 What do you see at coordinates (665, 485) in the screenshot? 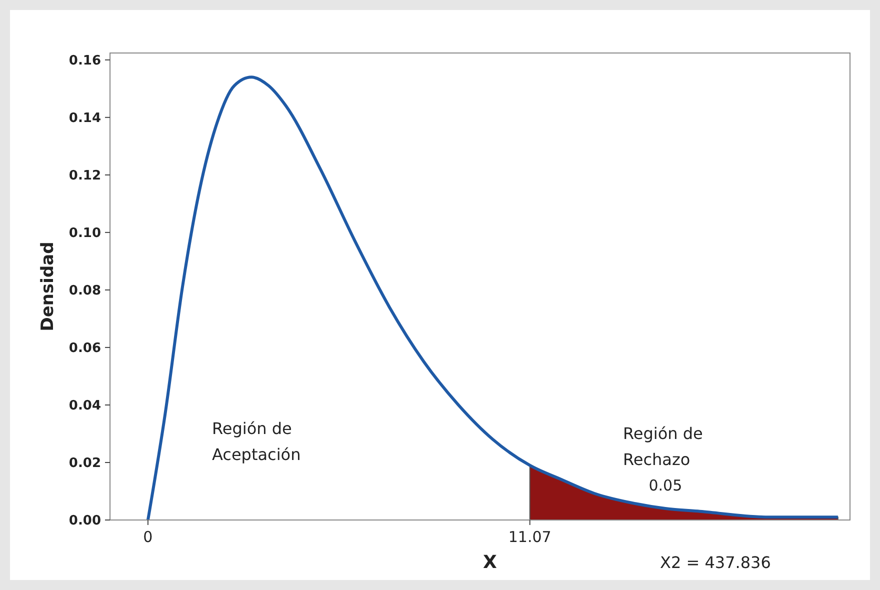
I see `annotation: 0.05` at bounding box center [665, 485].